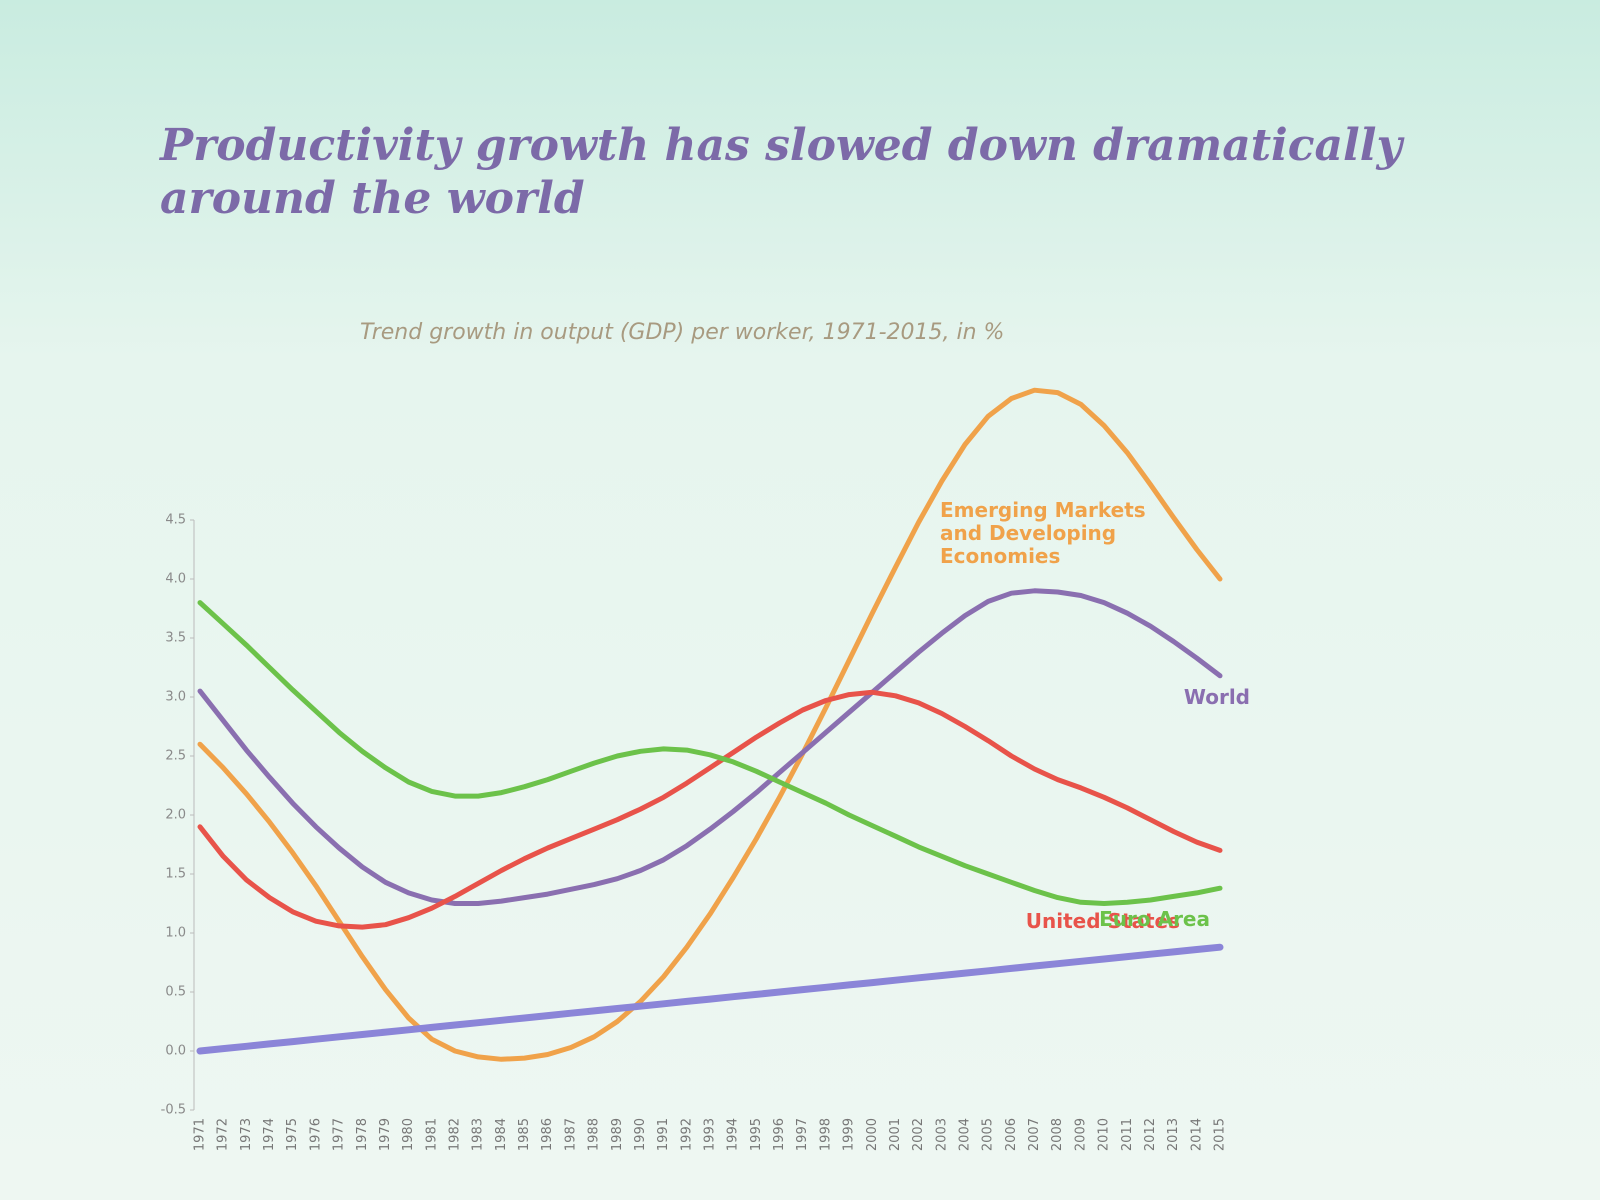 Image resolution: width=1600 pixels, height=1200 pixels. Describe the element at coordinates (339, 1134) in the screenshot. I see `x-tick-label: 1977` at that location.